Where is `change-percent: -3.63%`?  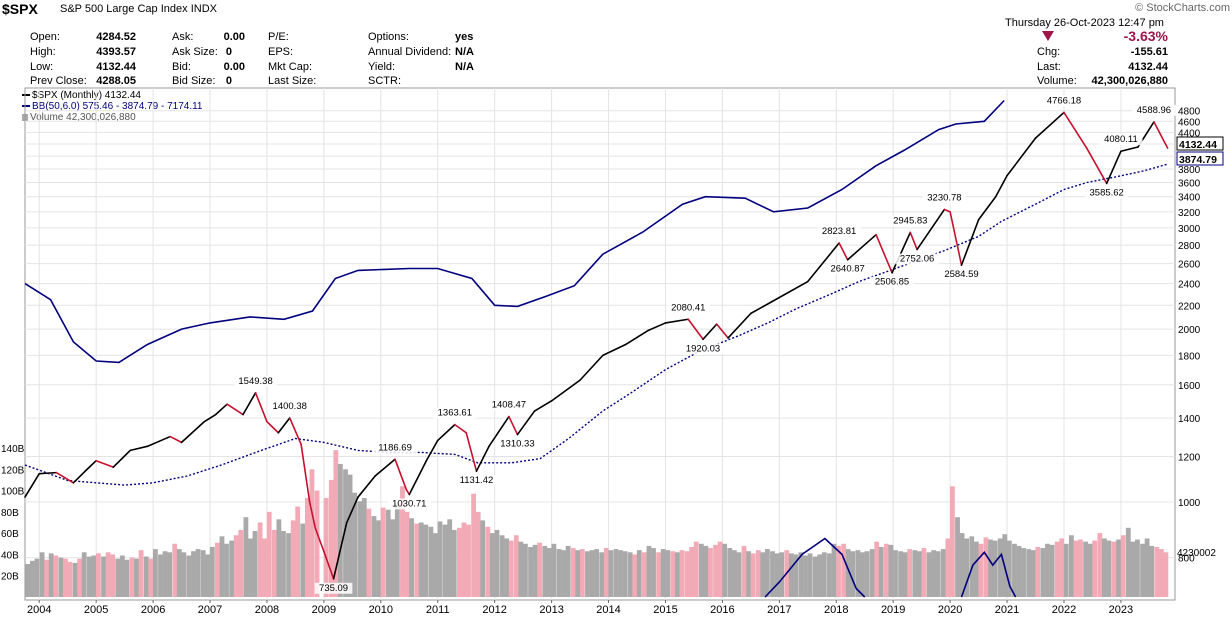 change-percent: -3.63% is located at coordinates (1145, 36).